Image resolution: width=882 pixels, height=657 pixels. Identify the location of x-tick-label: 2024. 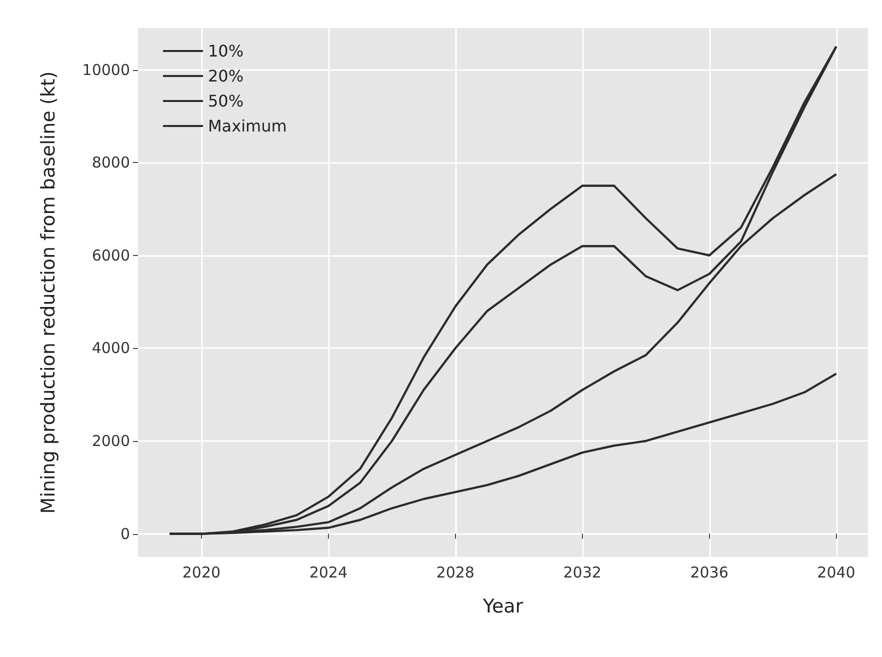
(328, 573).